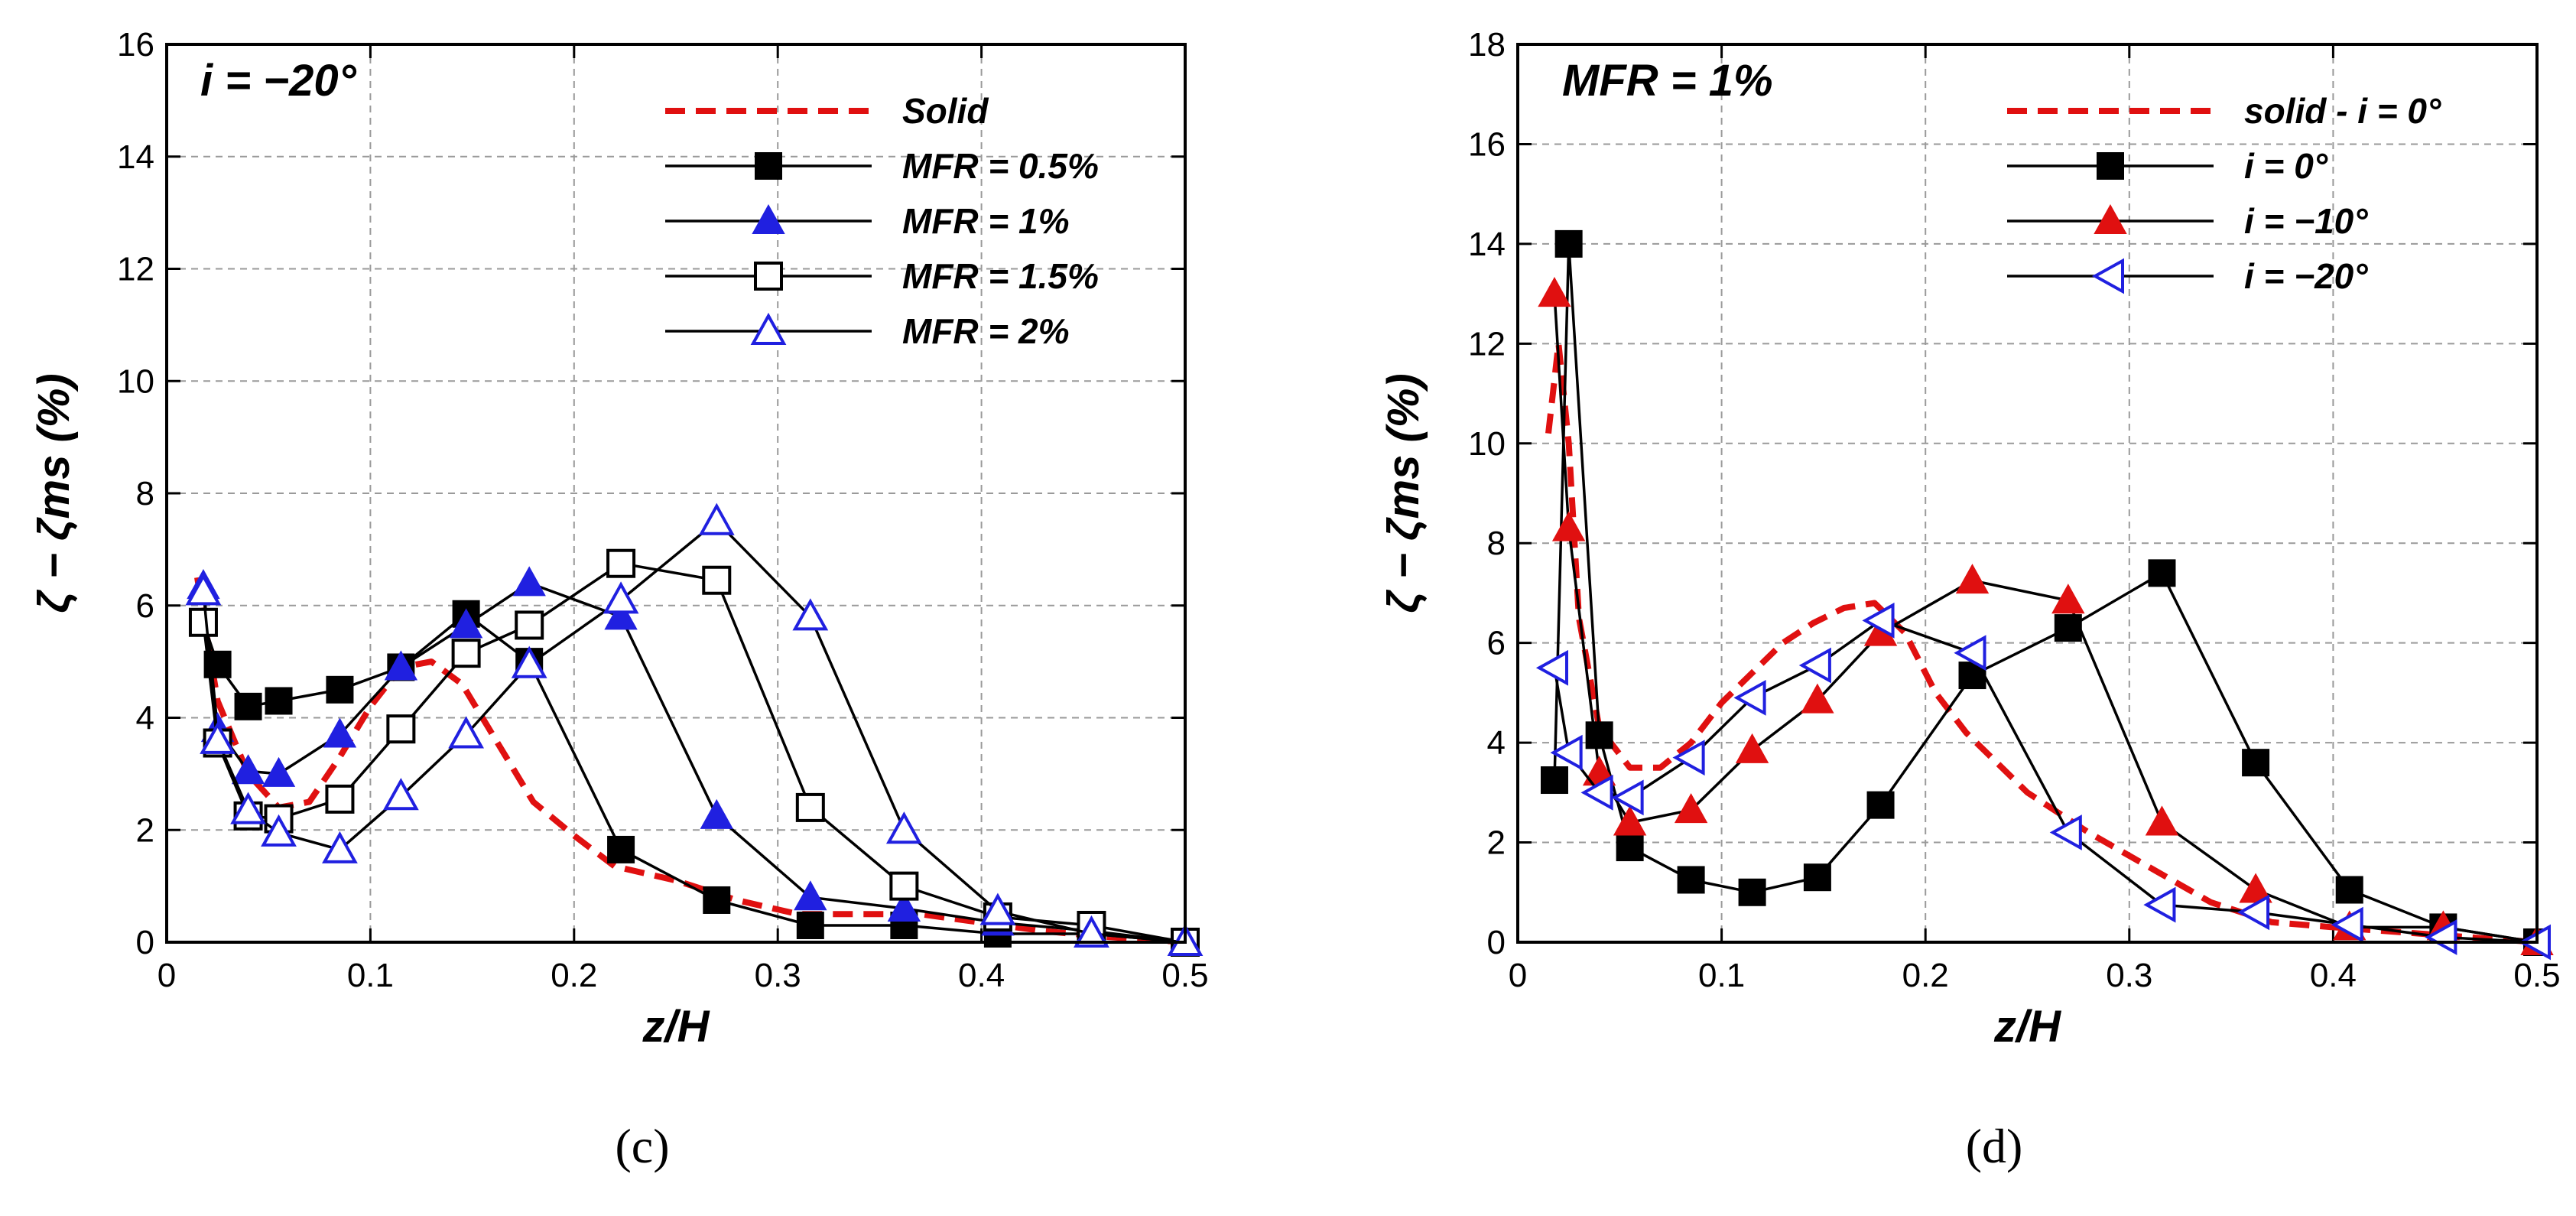 The height and width of the screenshot is (1216, 2576). Describe the element at coordinates (1487, 45) in the screenshot. I see `y-tick-label: 18` at that location.